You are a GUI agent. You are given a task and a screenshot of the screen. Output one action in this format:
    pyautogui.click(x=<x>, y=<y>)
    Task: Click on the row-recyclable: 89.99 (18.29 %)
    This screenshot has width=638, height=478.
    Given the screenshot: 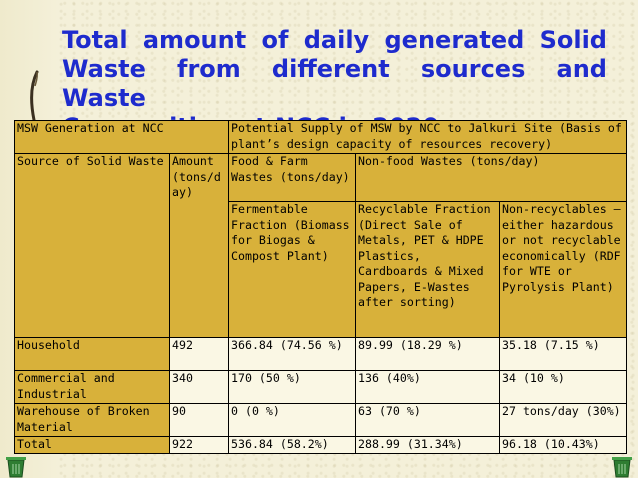 What is the action you would take?
    pyautogui.click(x=427, y=354)
    